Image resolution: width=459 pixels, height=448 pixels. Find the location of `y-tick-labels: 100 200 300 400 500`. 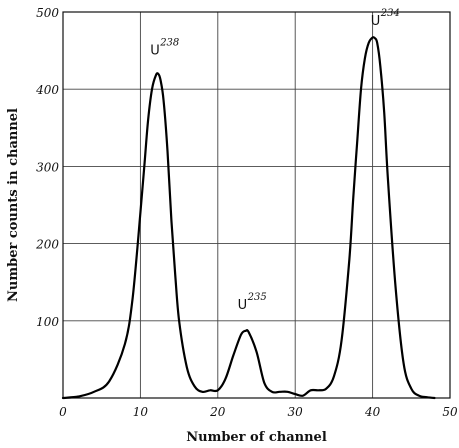

y-tick-labels: 100 200 300 400 500 is located at coordinates (47, 167).